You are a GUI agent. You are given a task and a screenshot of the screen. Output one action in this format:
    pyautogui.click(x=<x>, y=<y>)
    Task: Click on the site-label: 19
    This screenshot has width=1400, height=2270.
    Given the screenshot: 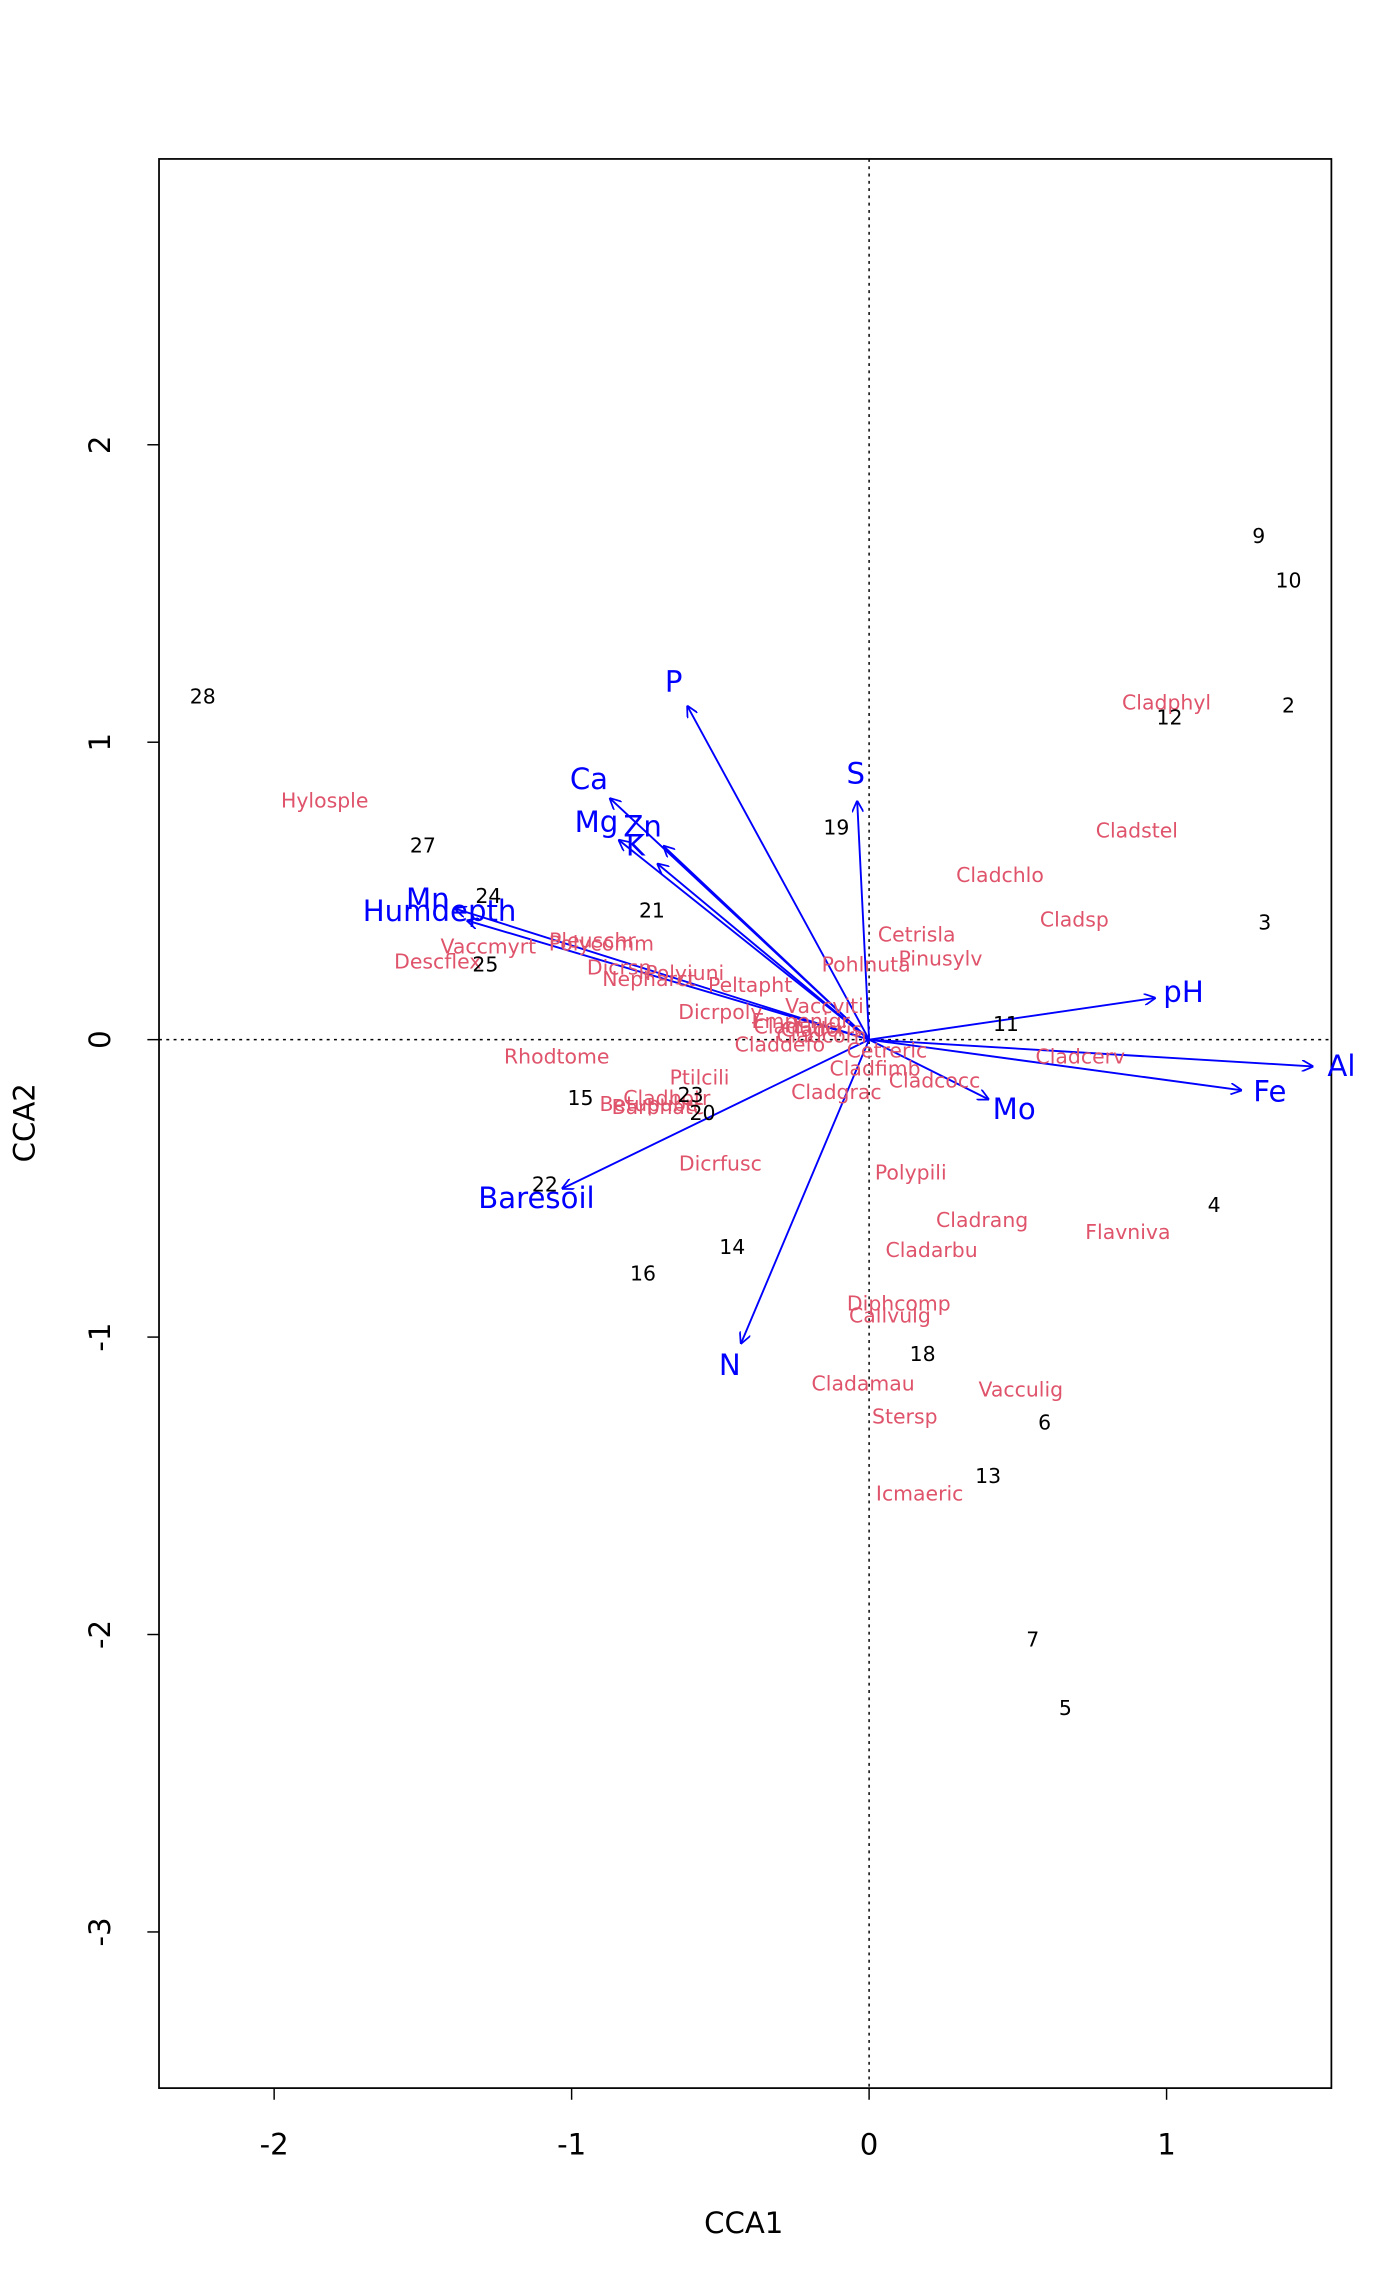 What is the action you would take?
    pyautogui.click(x=836, y=827)
    